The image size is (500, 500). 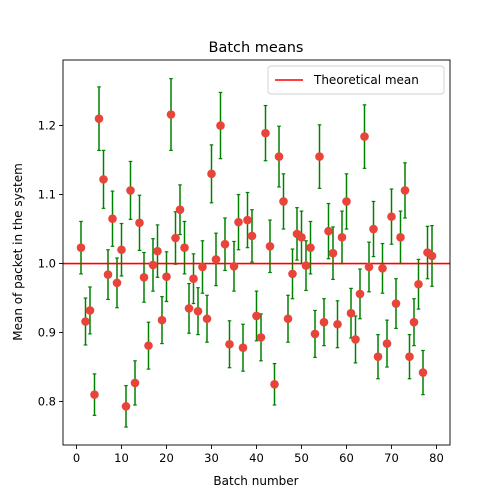 I want to click on x-tick-label: 30, so click(x=211, y=458).